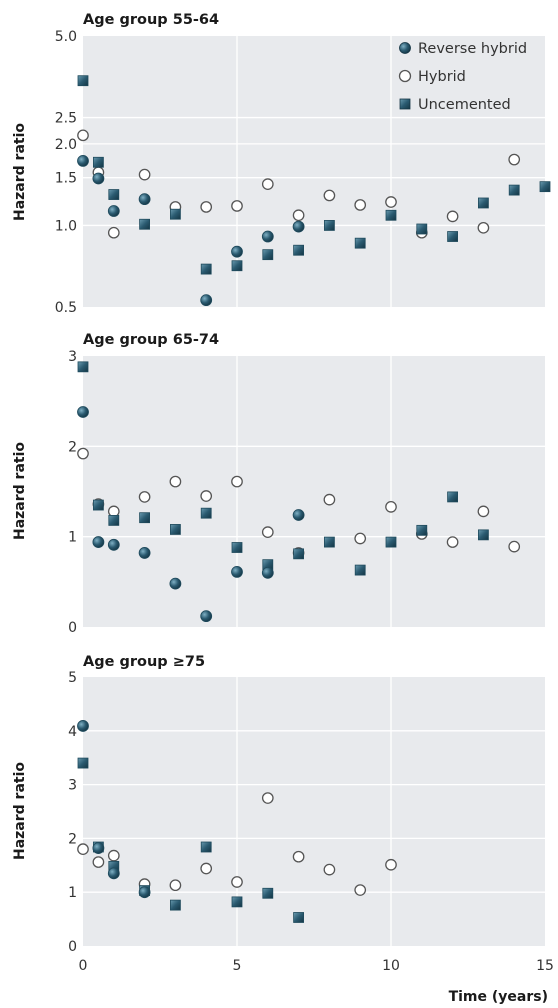 This screenshot has height=1008, width=558. What do you see at coordinates (455, 105) in the screenshot?
I see `legend-item-uncemented: Uncemented` at bounding box center [455, 105].